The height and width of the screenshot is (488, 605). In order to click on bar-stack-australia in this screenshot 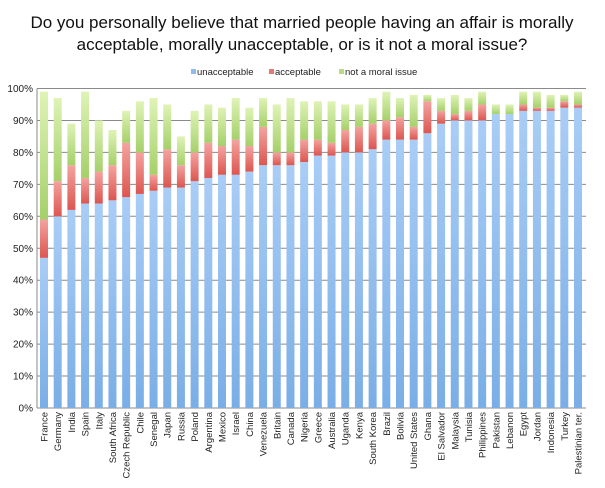, I will do `click(331, 254)`.